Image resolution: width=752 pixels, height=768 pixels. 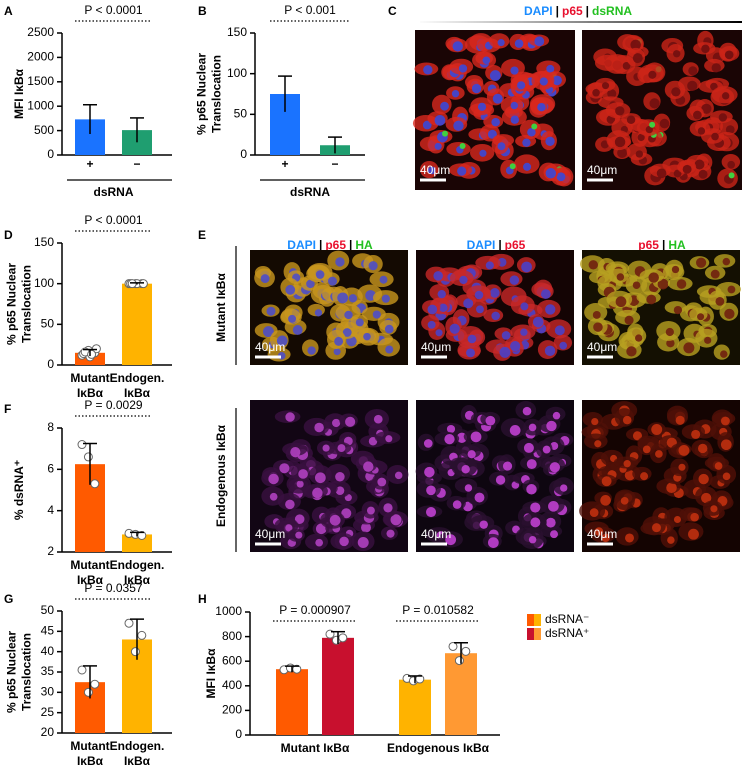 What do you see at coordinates (202, 599) in the screenshot?
I see `panel-label: H` at bounding box center [202, 599].